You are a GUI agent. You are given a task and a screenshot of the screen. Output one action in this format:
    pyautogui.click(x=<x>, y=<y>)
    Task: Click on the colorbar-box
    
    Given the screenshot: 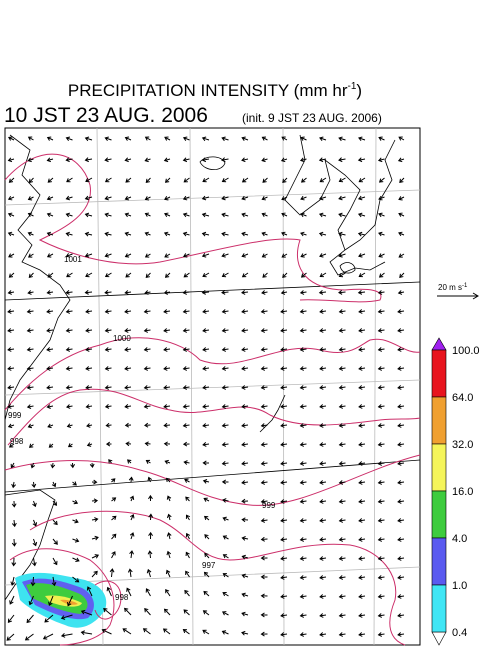 What is the action you would take?
    pyautogui.click(x=439, y=420)
    